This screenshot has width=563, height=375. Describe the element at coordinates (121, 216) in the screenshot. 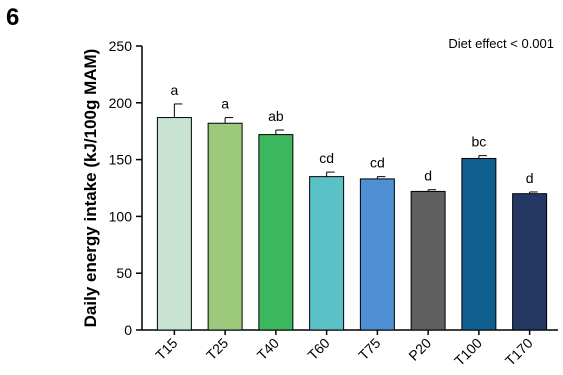

I see `y-tick-label: 100` at that location.